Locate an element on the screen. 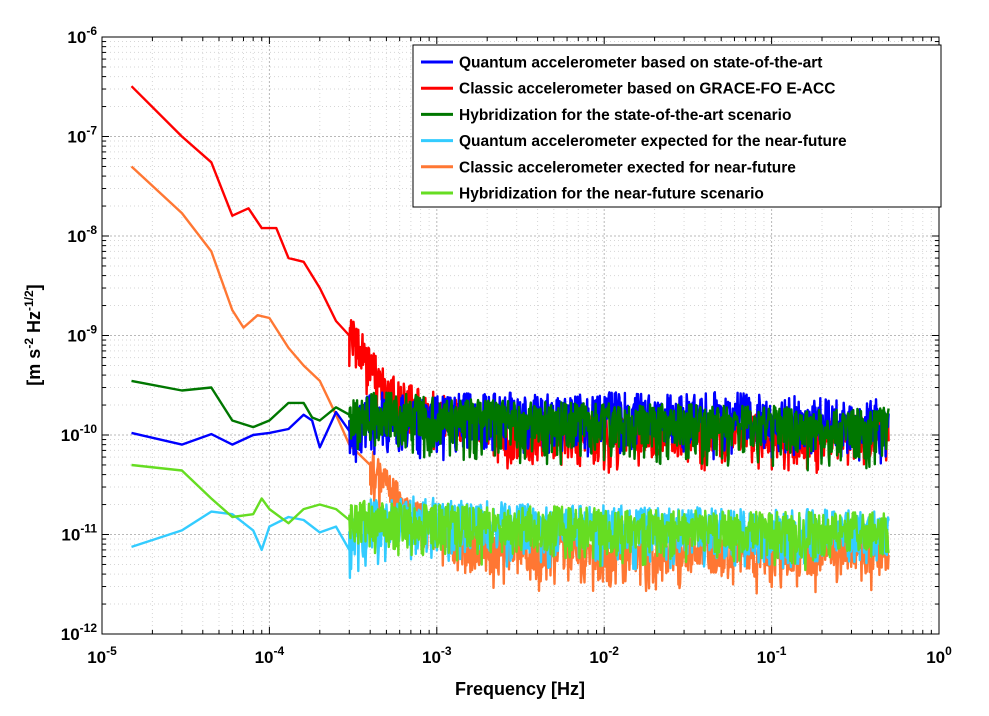 The height and width of the screenshot is (716, 989). y-axis-label-exp-1: -2 is located at coordinates (29, 343).